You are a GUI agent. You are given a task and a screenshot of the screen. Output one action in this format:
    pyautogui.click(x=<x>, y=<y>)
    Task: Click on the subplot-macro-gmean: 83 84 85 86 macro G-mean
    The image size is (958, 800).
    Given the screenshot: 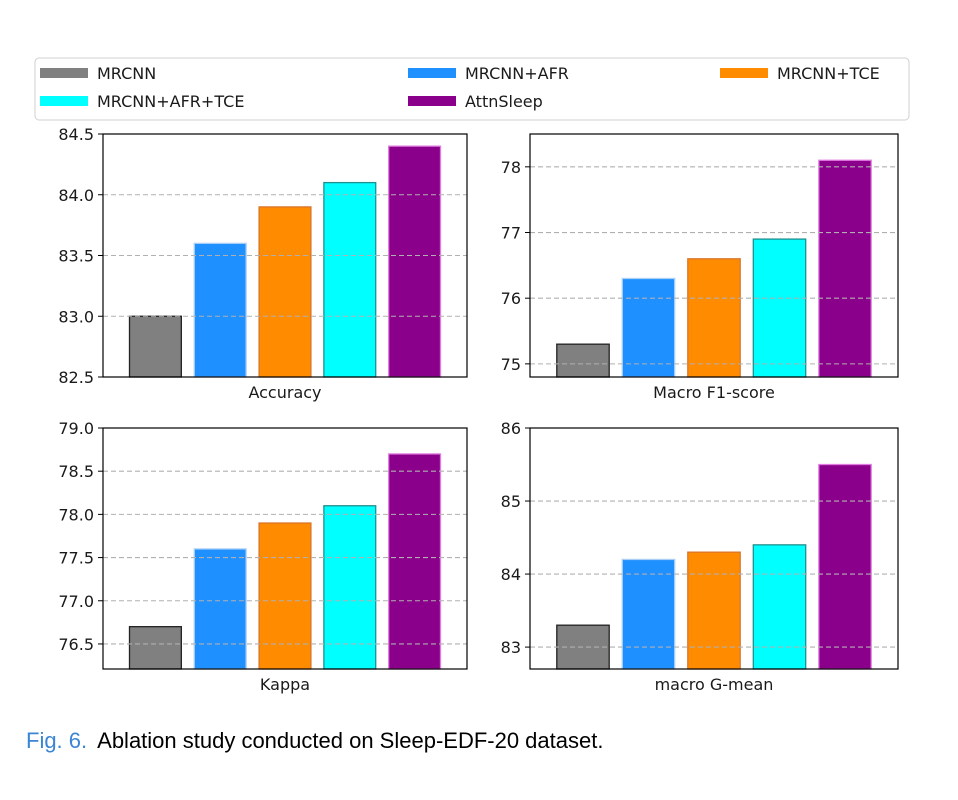 What is the action you would take?
    pyautogui.click(x=700, y=556)
    